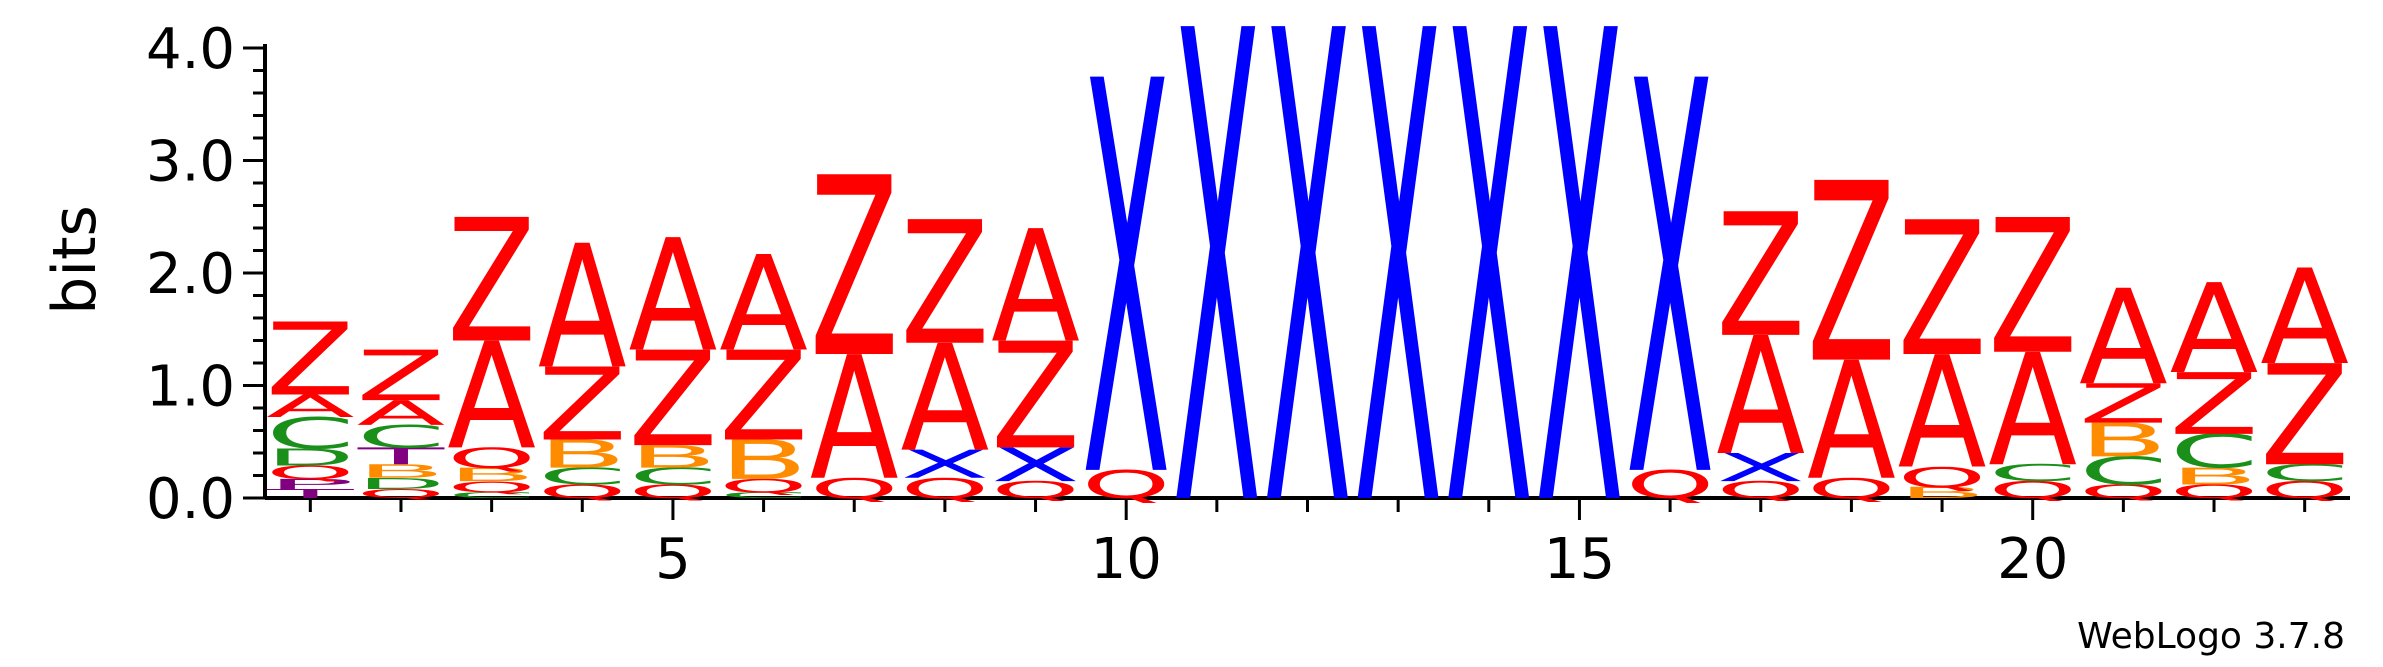  Describe the element at coordinates (190, 387) in the screenshot. I see `y-tick-label: 1.0` at that location.